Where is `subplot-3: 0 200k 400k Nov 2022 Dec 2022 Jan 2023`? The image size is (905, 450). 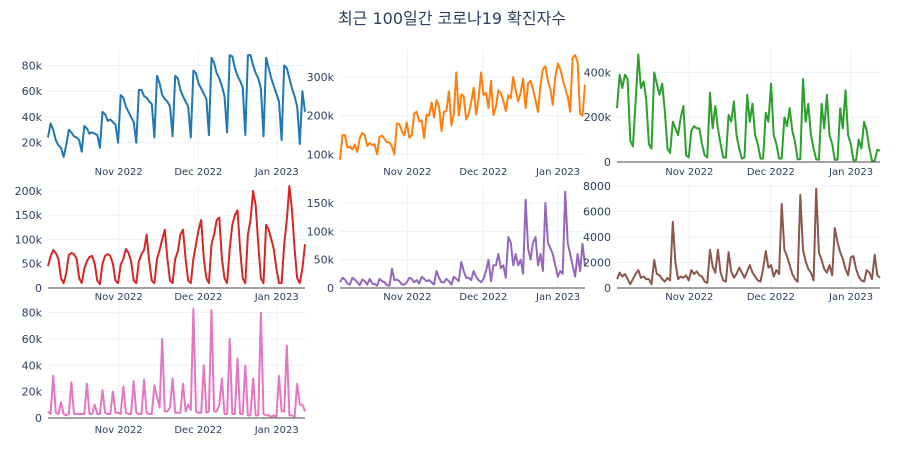 subplot-3: 0 200k 400k Nov 2022 Dec 2022 Jan 2023 is located at coordinates (732, 114).